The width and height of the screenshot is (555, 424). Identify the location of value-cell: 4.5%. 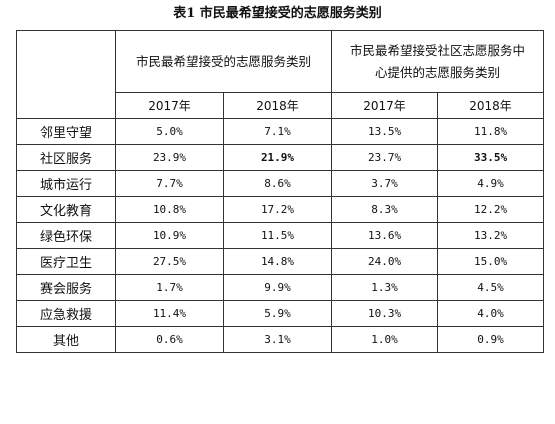
(491, 287).